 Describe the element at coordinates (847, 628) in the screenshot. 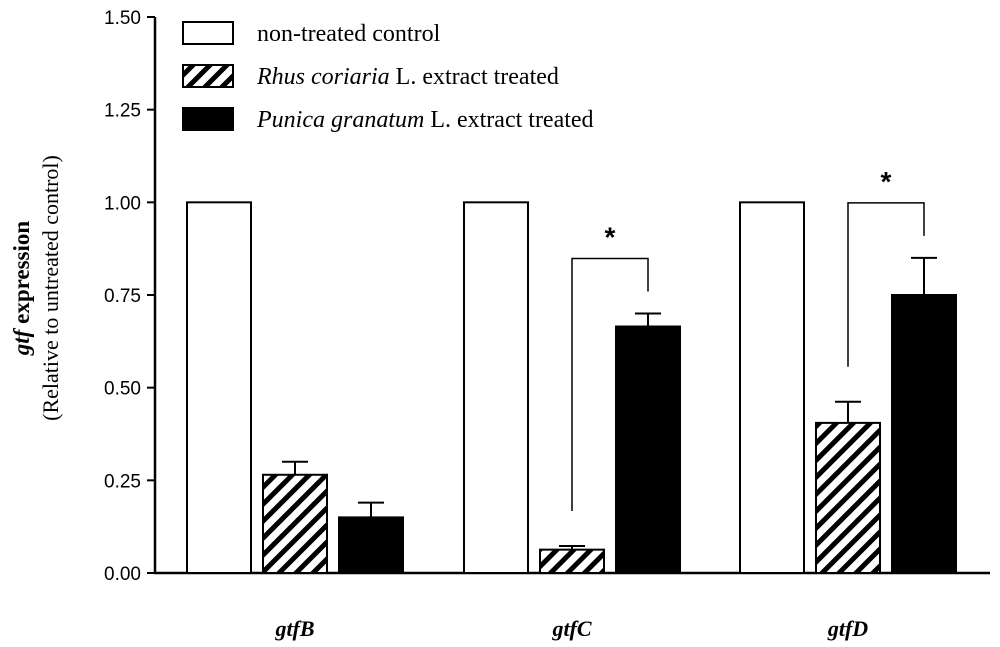

I see `x-category-label: gtfD` at that location.